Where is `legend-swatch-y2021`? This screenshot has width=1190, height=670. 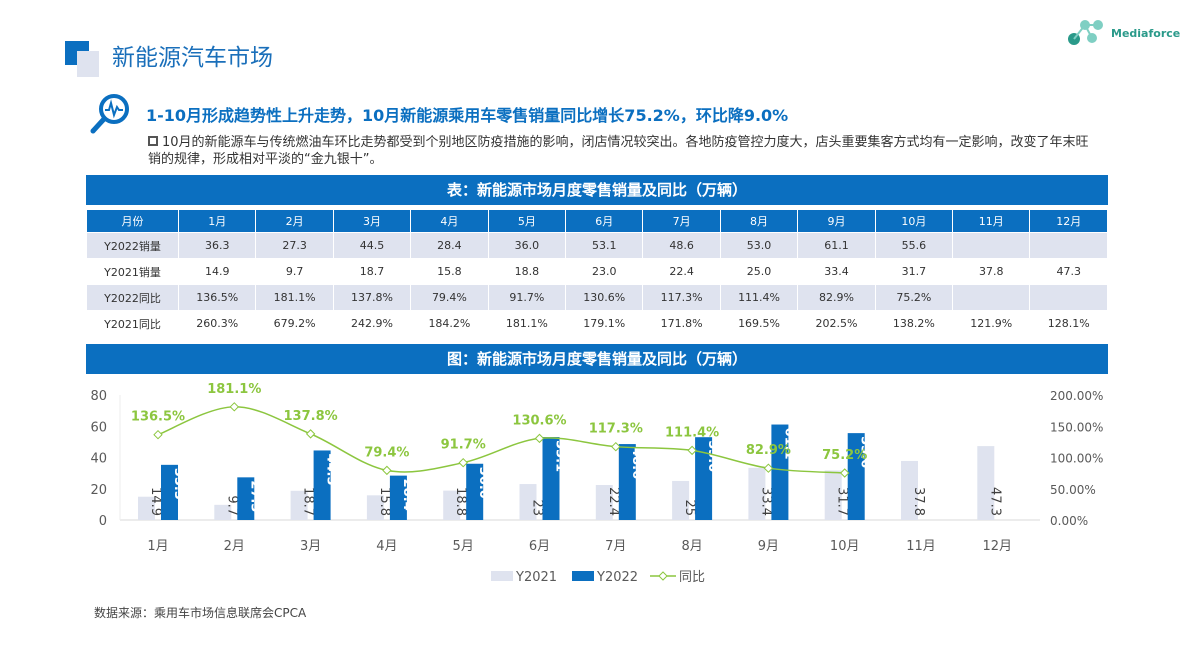 legend-swatch-y2021 is located at coordinates (502, 576).